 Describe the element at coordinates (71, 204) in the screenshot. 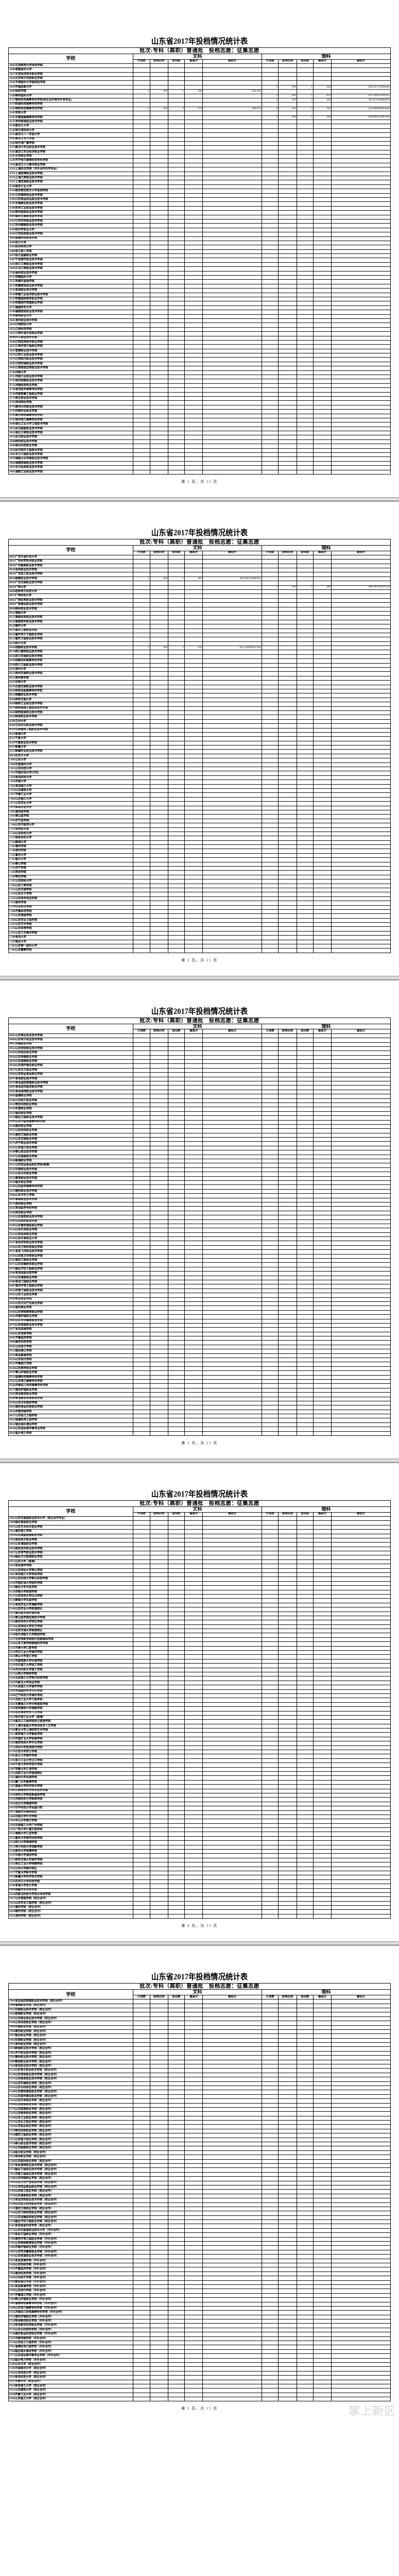

I see `school-name-cell: A395无锡商业职业技术学院` at that location.